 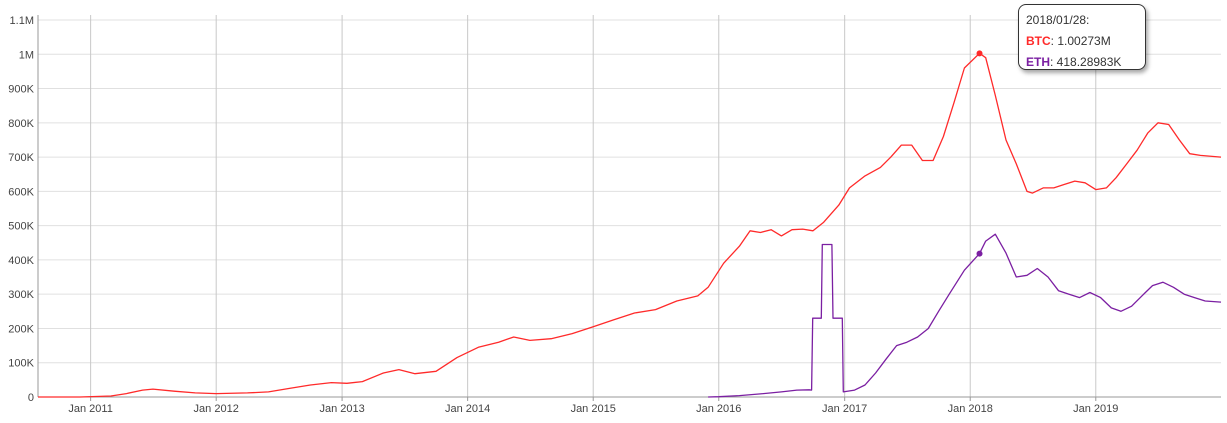 I want to click on y-tick-label: 800K, so click(x=21, y=124).